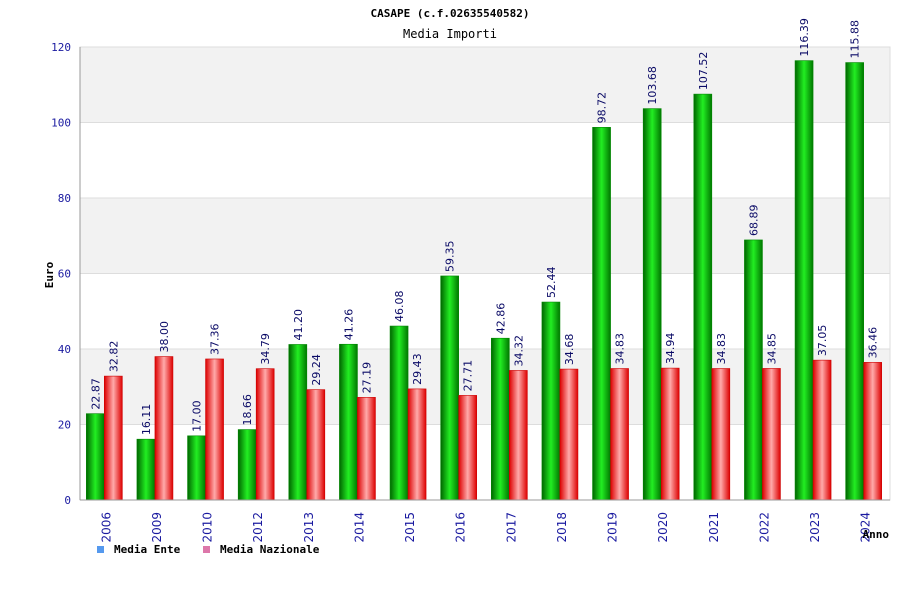 Image resolution: width=900 pixels, height=600 pixels. I want to click on y-tick-label: 120, so click(61, 47).